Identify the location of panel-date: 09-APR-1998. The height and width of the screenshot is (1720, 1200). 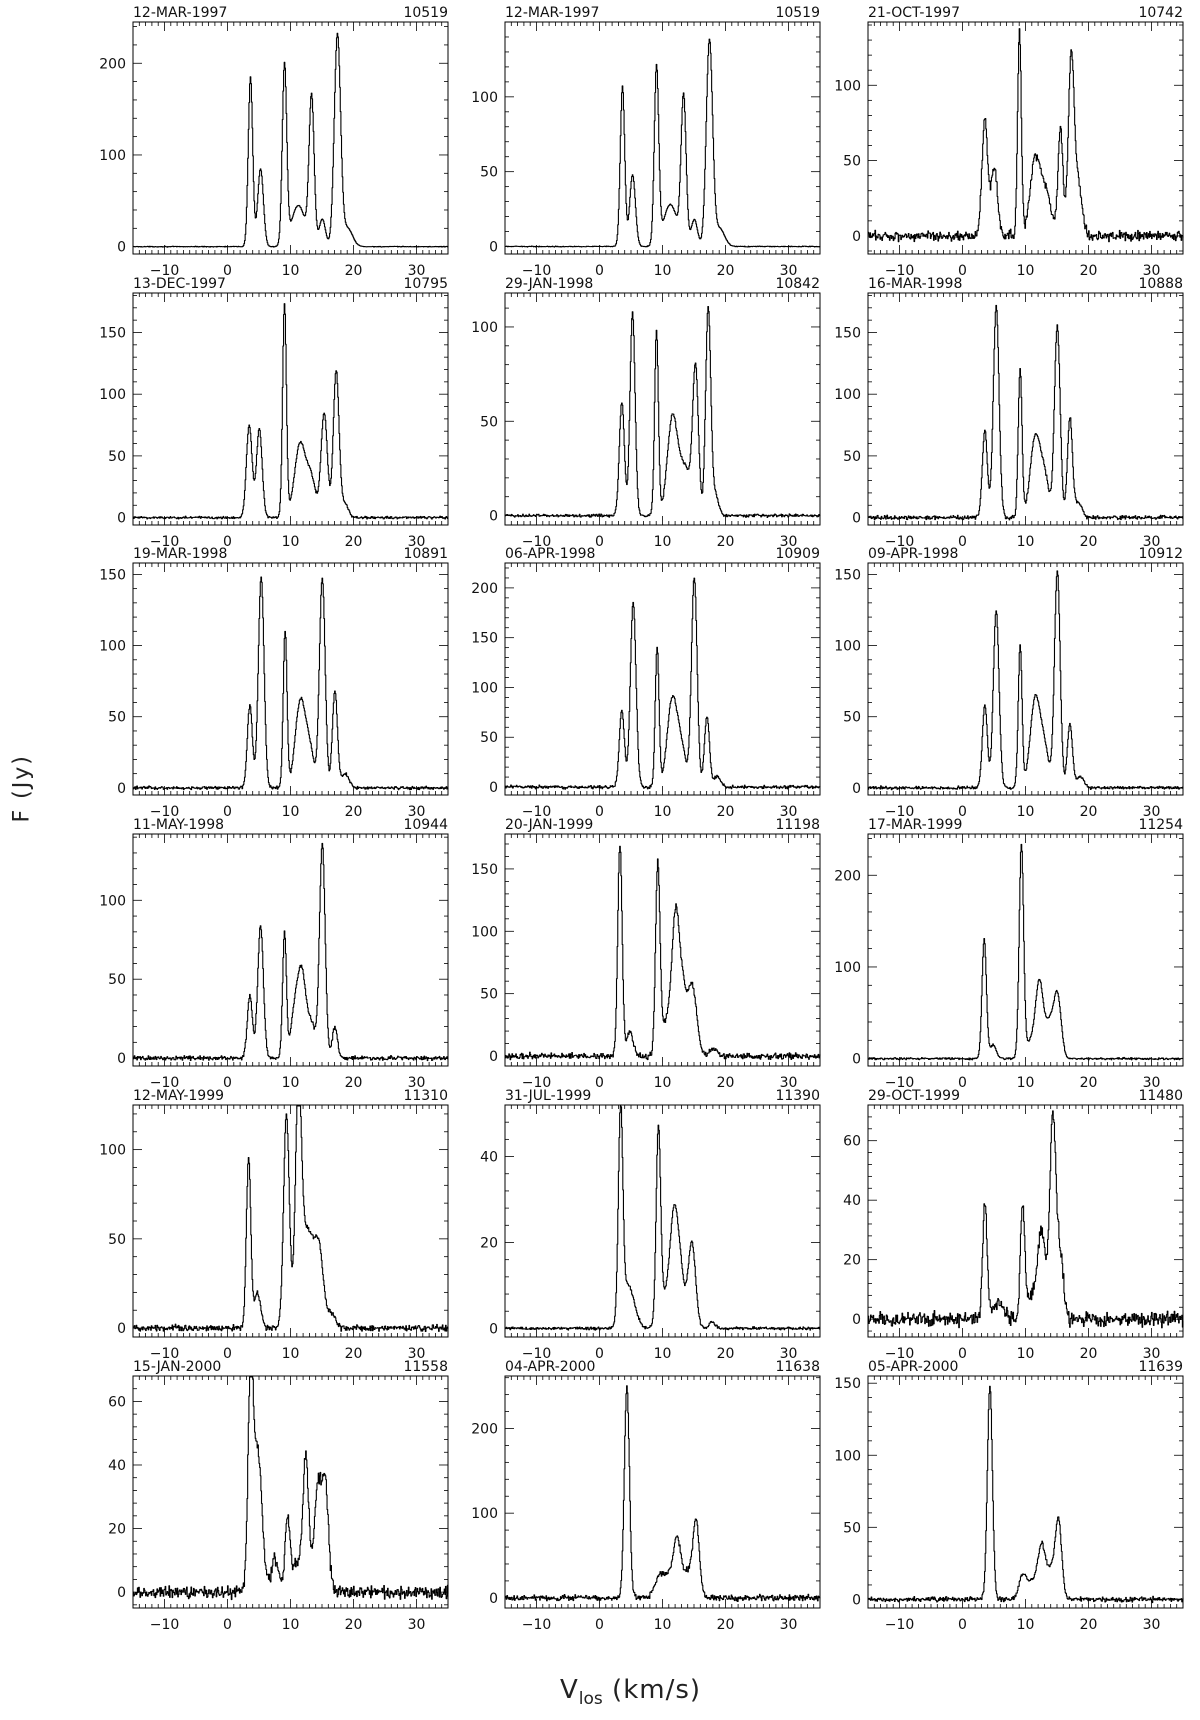
(913, 554).